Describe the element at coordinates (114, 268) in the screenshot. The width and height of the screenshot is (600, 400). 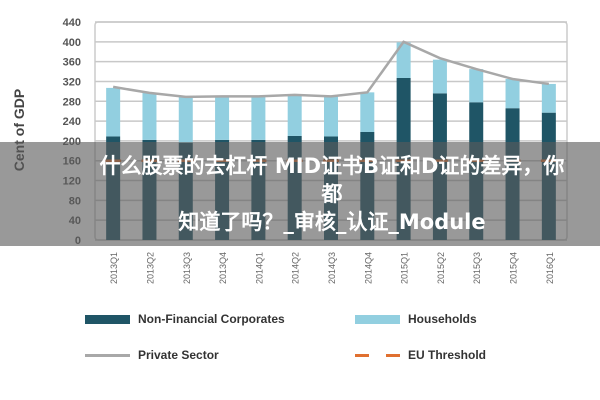
I see `x-tick-label: 2013Q1` at that location.